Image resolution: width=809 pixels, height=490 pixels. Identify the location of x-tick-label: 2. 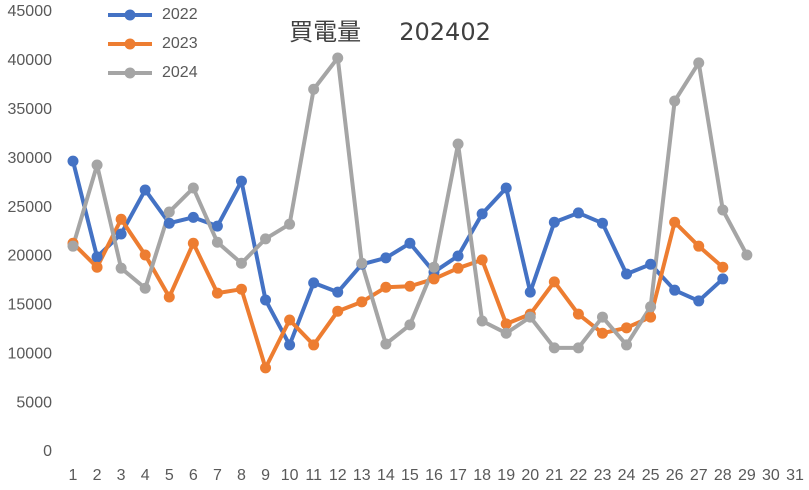
(97, 475).